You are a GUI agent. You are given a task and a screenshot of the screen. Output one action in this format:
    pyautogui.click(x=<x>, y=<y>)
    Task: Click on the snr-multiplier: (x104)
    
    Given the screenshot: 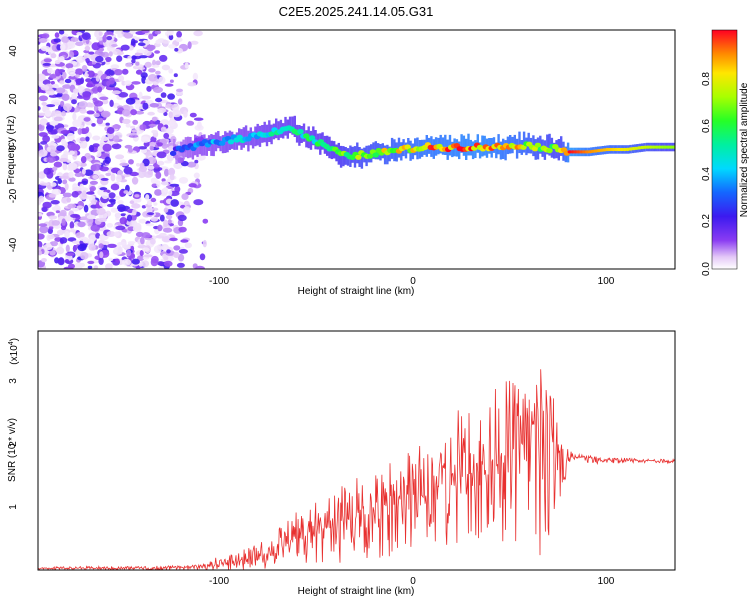 What is the action you would take?
    pyautogui.click(x=14, y=351)
    